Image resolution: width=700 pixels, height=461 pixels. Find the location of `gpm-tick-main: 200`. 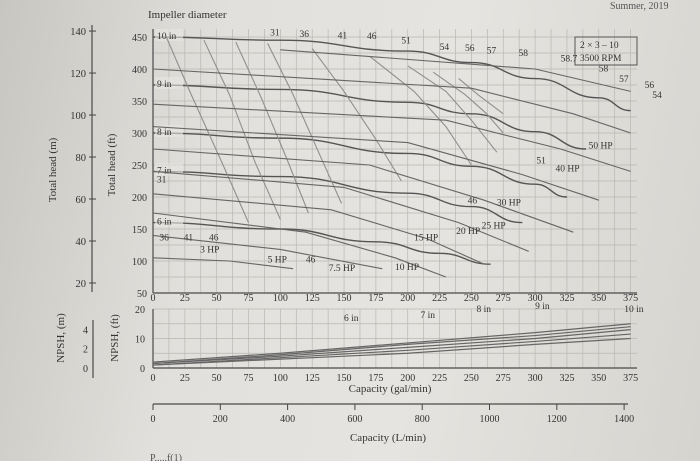

gpm-tick-main: 200 is located at coordinates (407, 298).